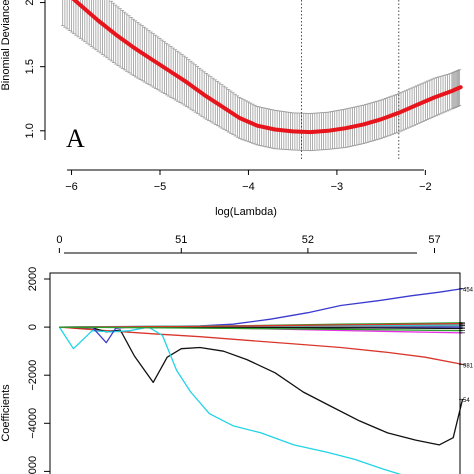 The width and height of the screenshot is (474, 474). What do you see at coordinates (468, 291) in the screenshot?
I see `b-series-end-label: 454` at bounding box center [468, 291].